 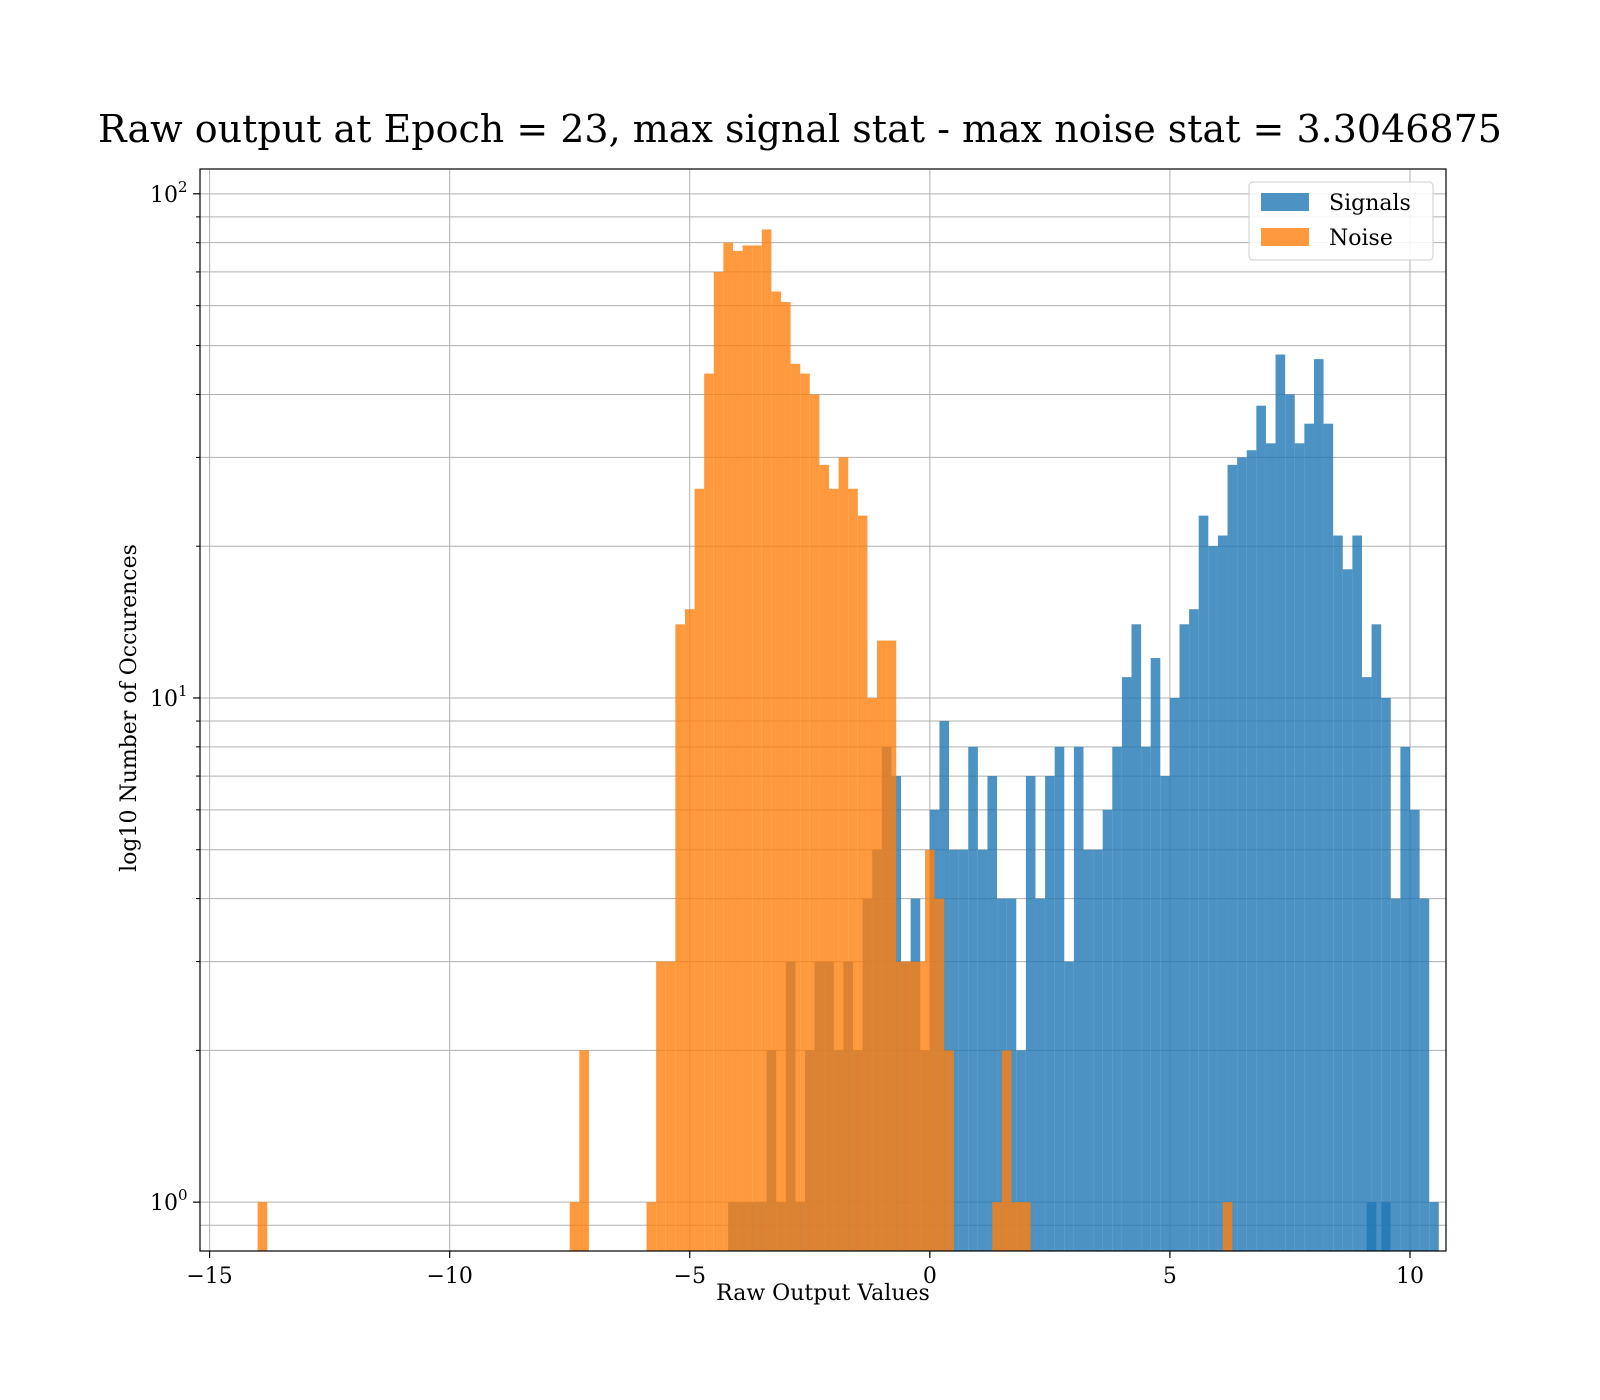 I want to click on y-tick-label: 10², so click(x=169, y=193).